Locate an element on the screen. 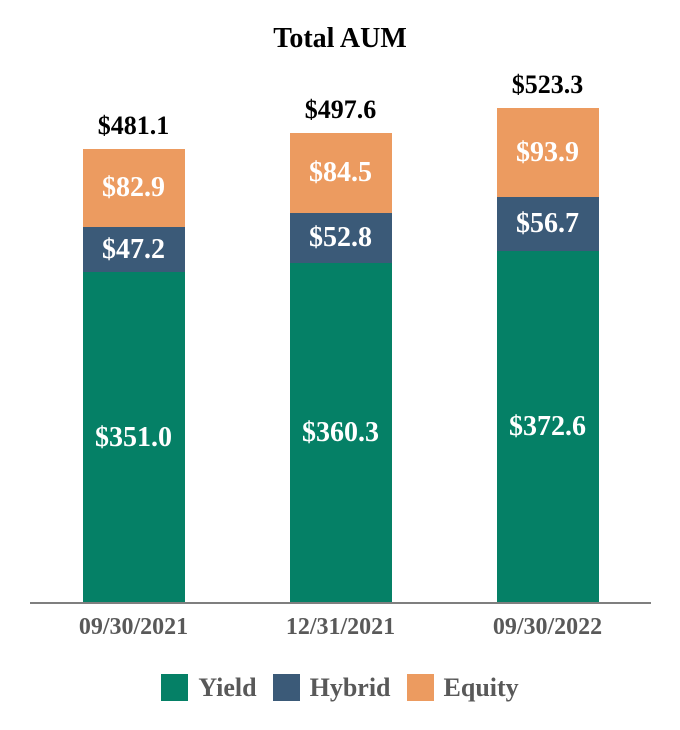 The height and width of the screenshot is (730, 680). legend: Yield Hybrid Equity is located at coordinates (340, 687).